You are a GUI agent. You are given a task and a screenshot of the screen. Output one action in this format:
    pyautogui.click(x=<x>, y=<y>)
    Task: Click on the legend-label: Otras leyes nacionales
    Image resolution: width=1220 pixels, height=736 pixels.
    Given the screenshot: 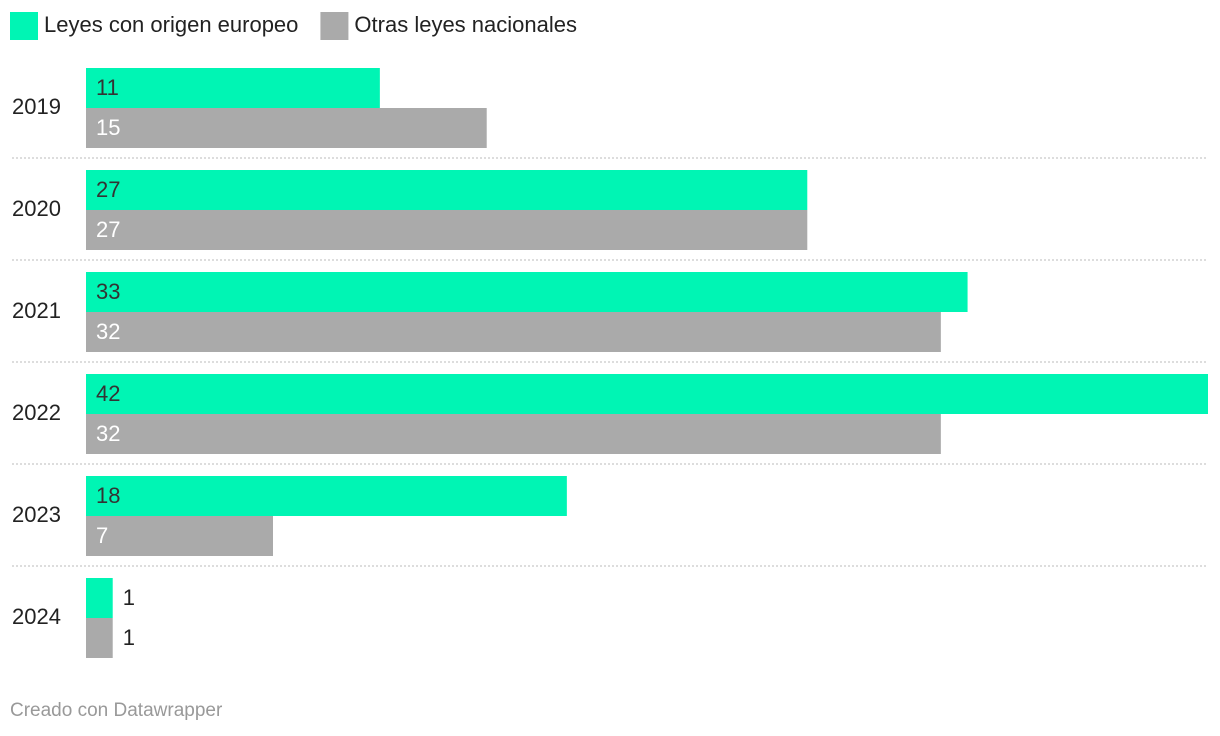 What is the action you would take?
    pyautogui.click(x=465, y=24)
    